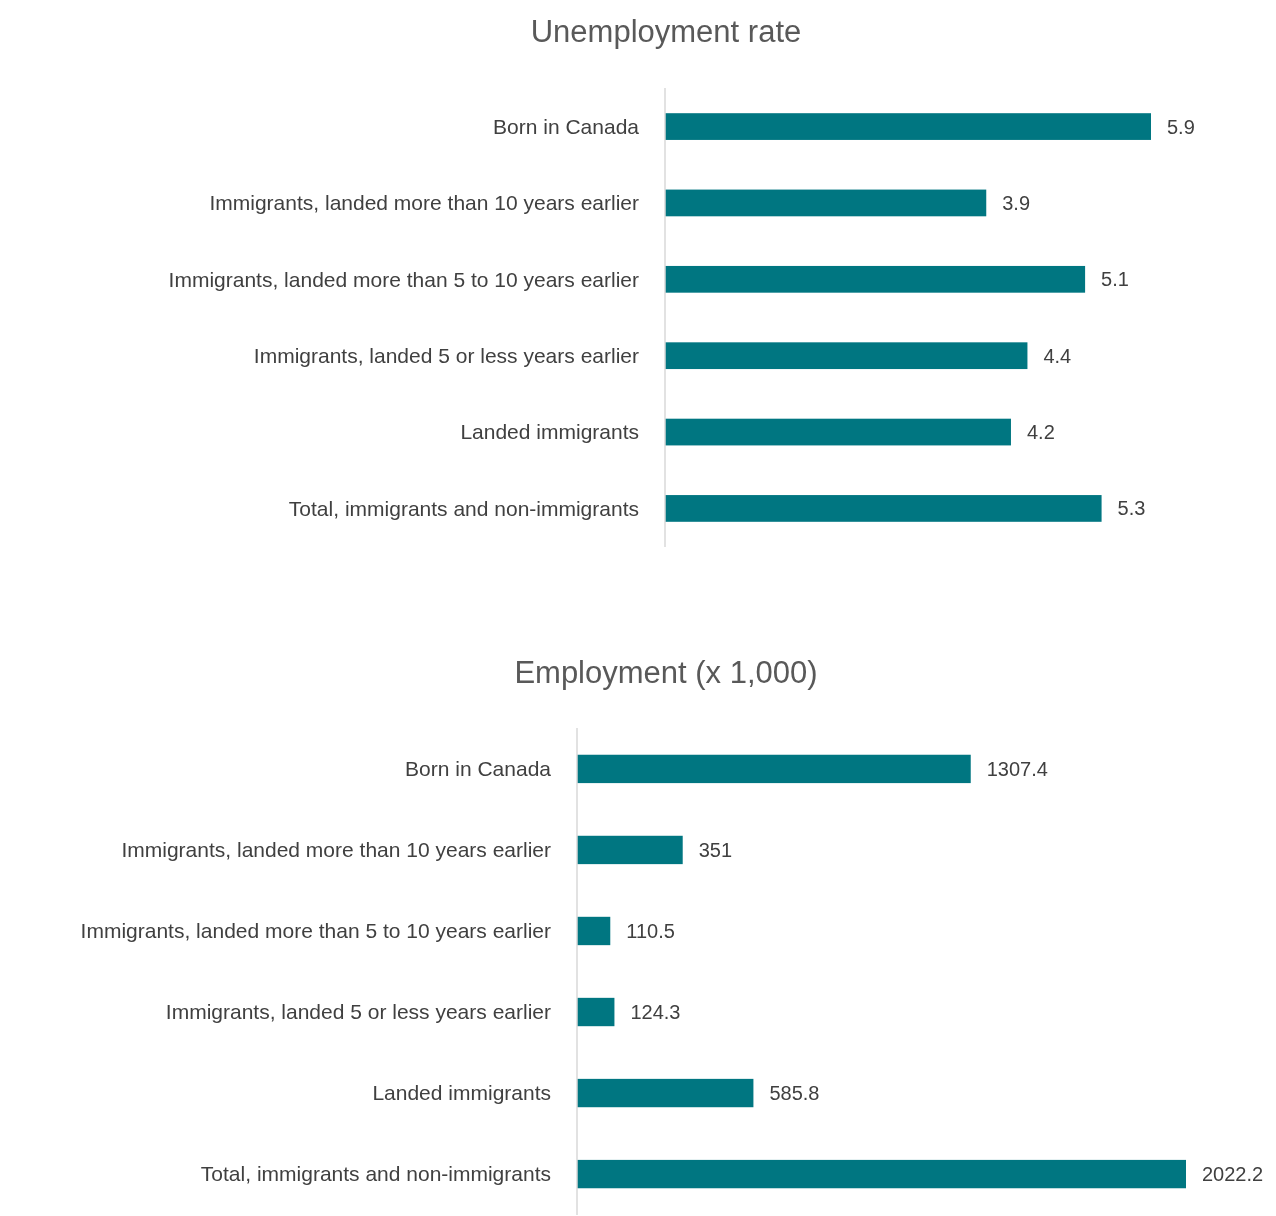 This screenshot has width=1276, height=1216. What do you see at coordinates (1057, 355) in the screenshot?
I see `data-label: 4.4` at bounding box center [1057, 355].